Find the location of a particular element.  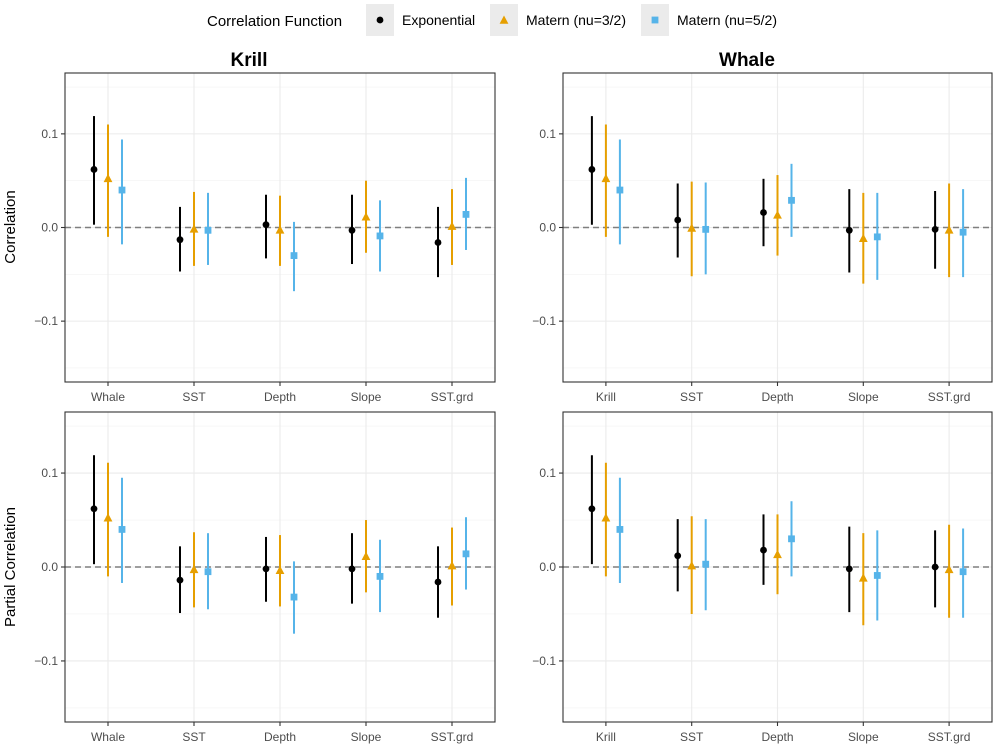

column-title-whale: Whale is located at coordinates (747, 60).